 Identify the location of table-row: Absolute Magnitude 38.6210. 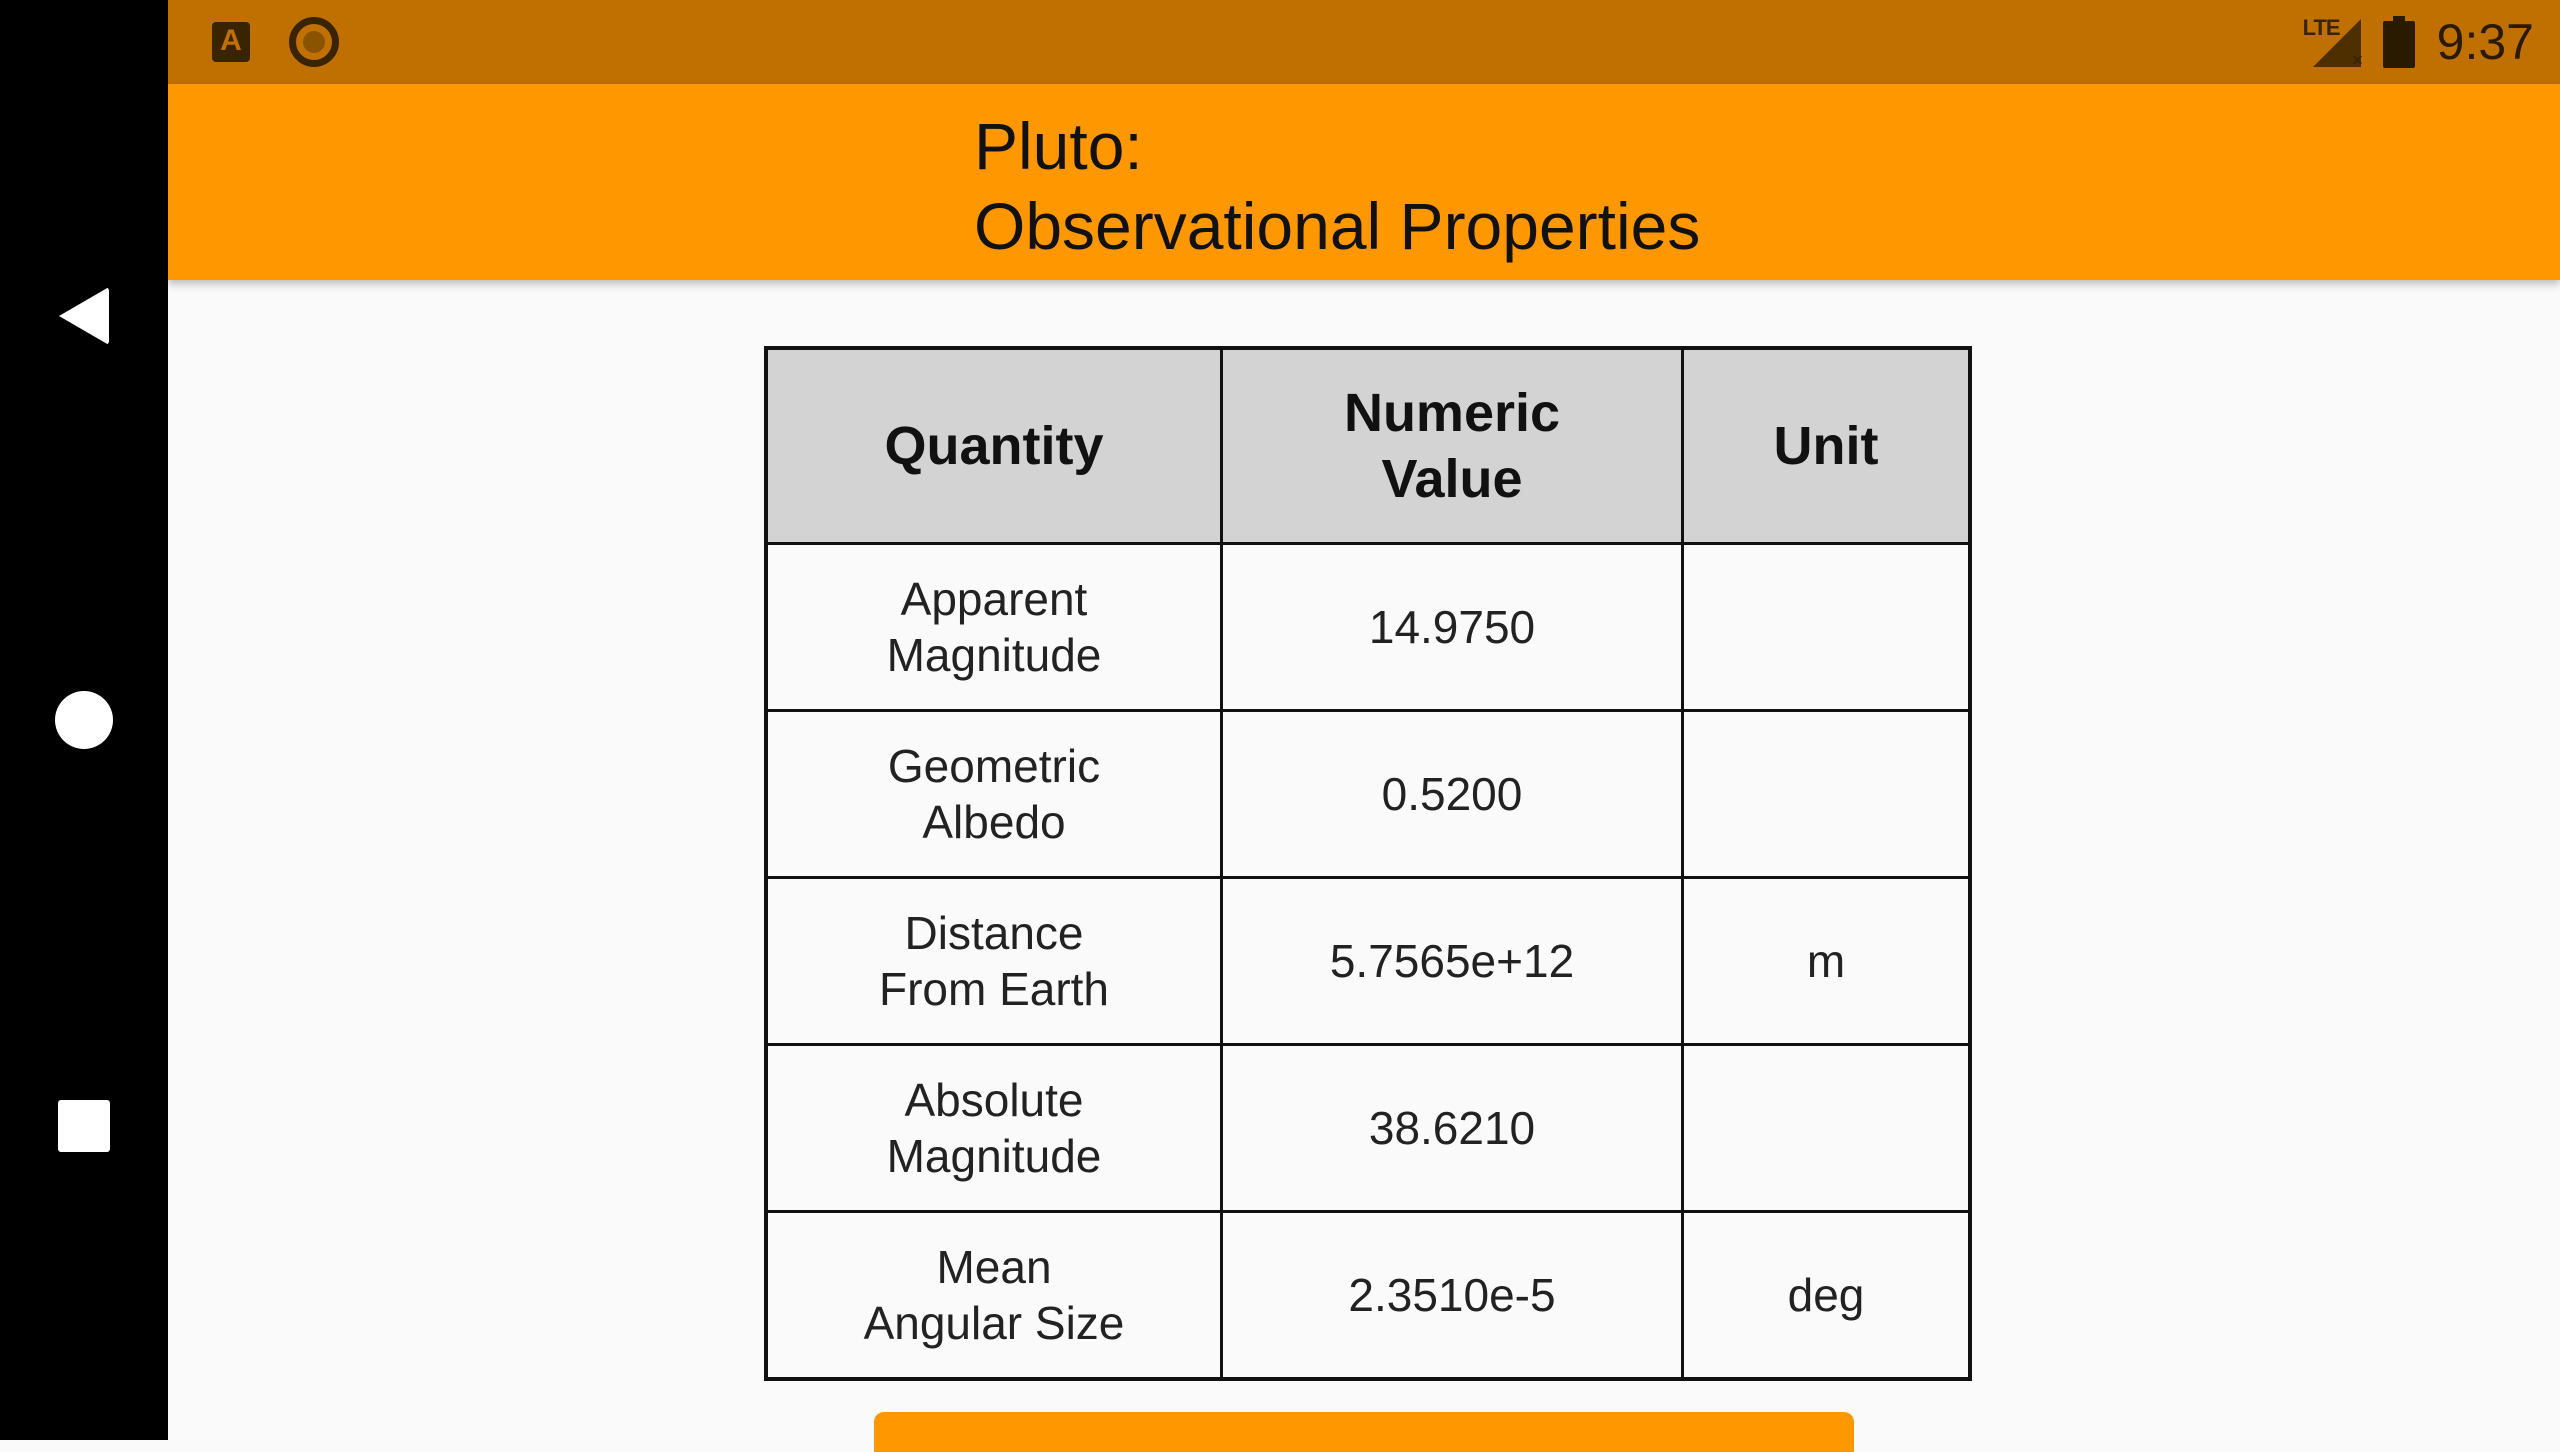
(1368, 1128).